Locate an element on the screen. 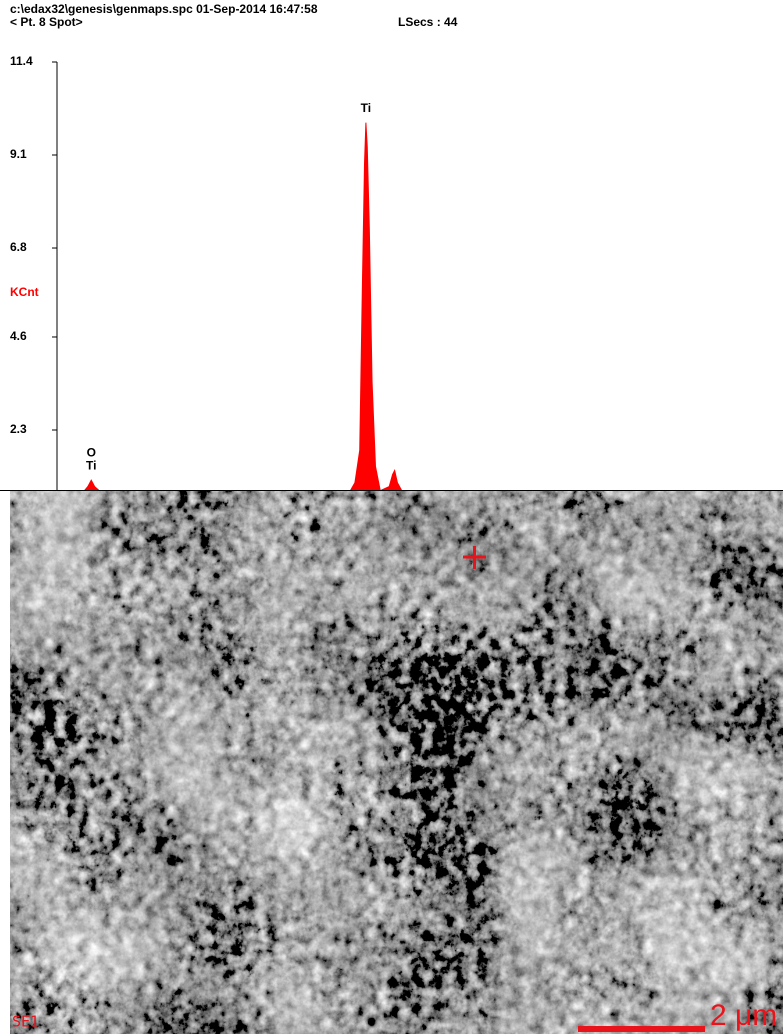 This screenshot has width=783, height=1034. spot-marker is located at coordinates (474, 557).